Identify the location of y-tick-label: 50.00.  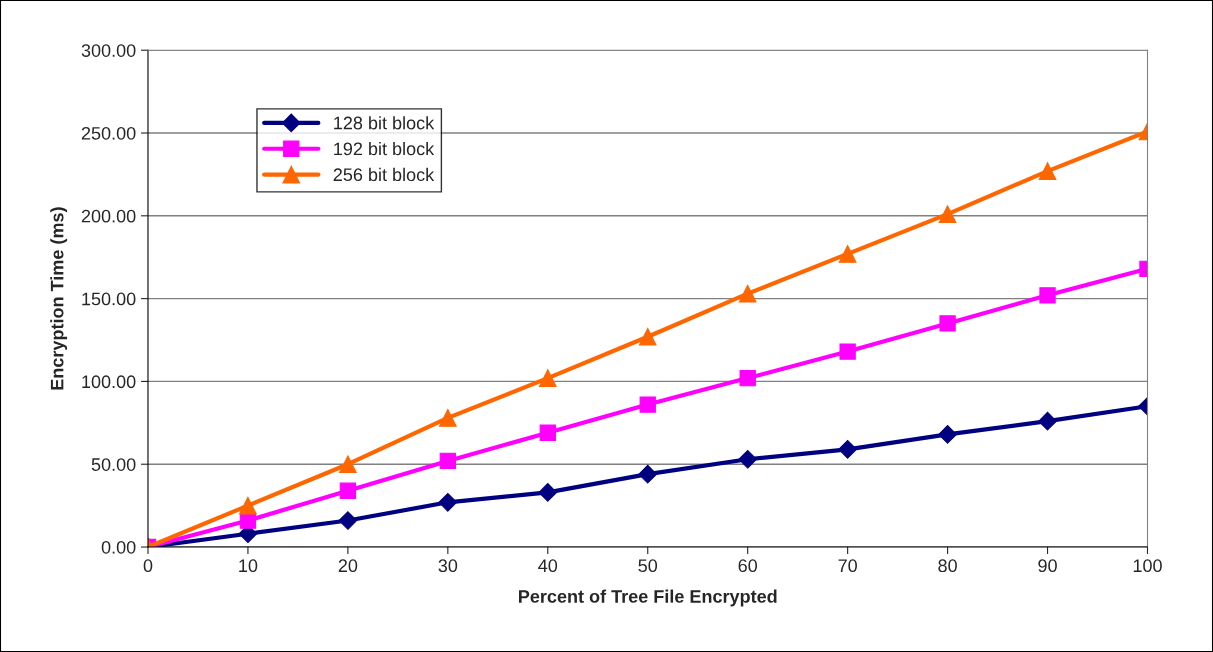
(113, 464).